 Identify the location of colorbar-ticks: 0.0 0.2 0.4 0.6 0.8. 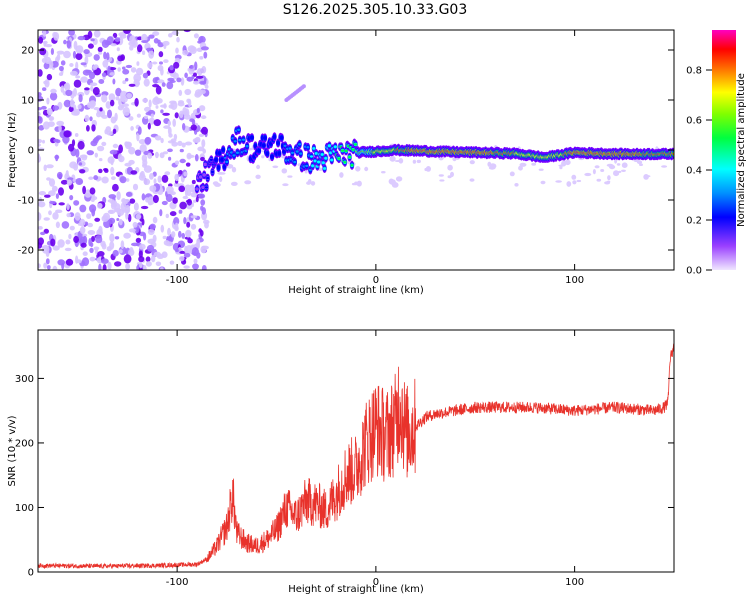
(699, 171).